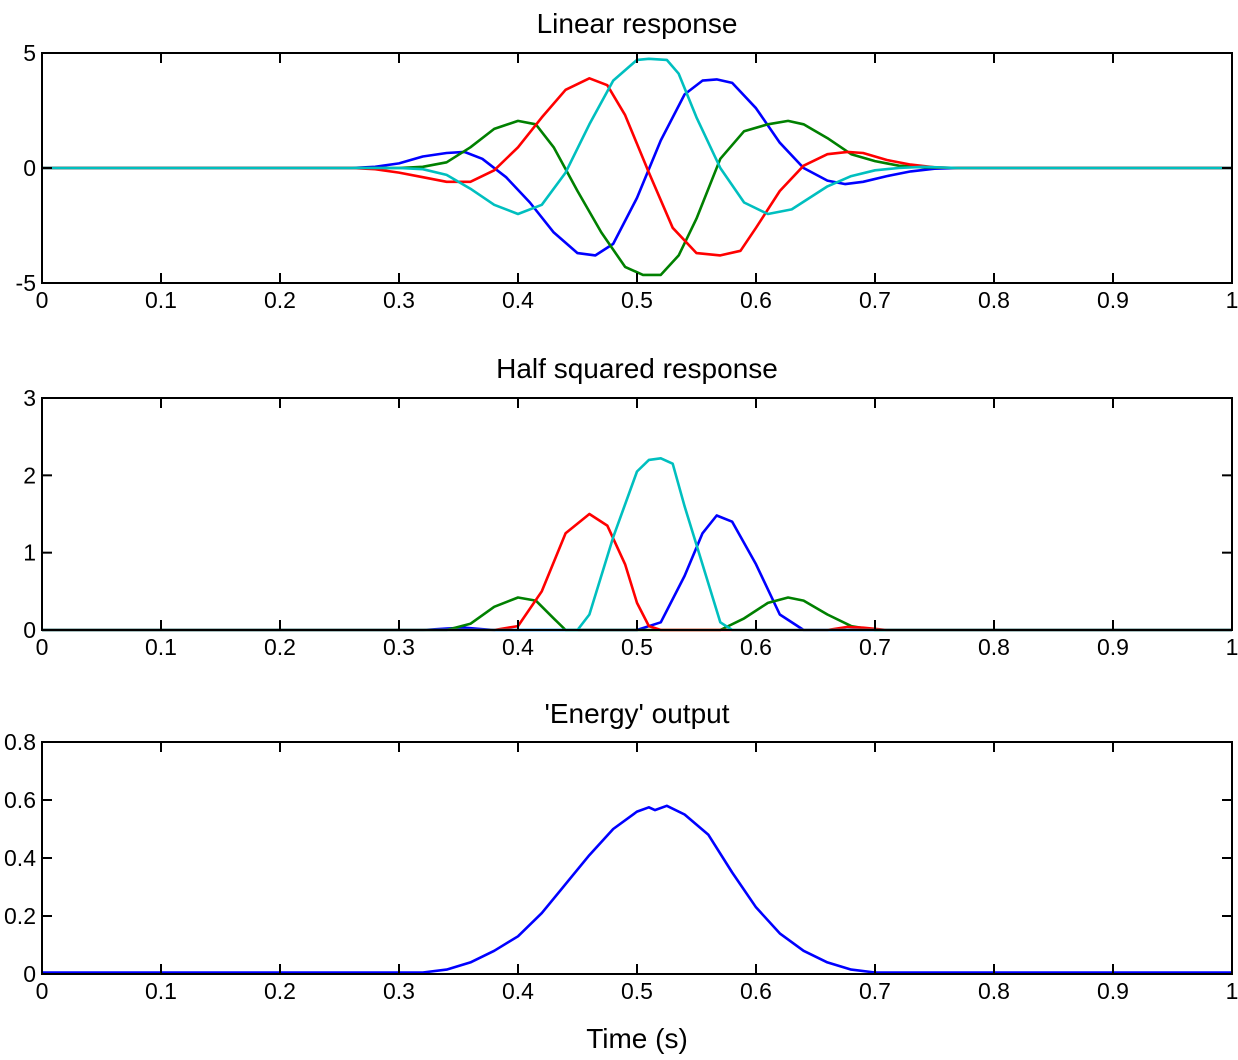 The height and width of the screenshot is (1060, 1238). Describe the element at coordinates (20, 916) in the screenshot. I see `y-tick-label: 0.2` at that location.